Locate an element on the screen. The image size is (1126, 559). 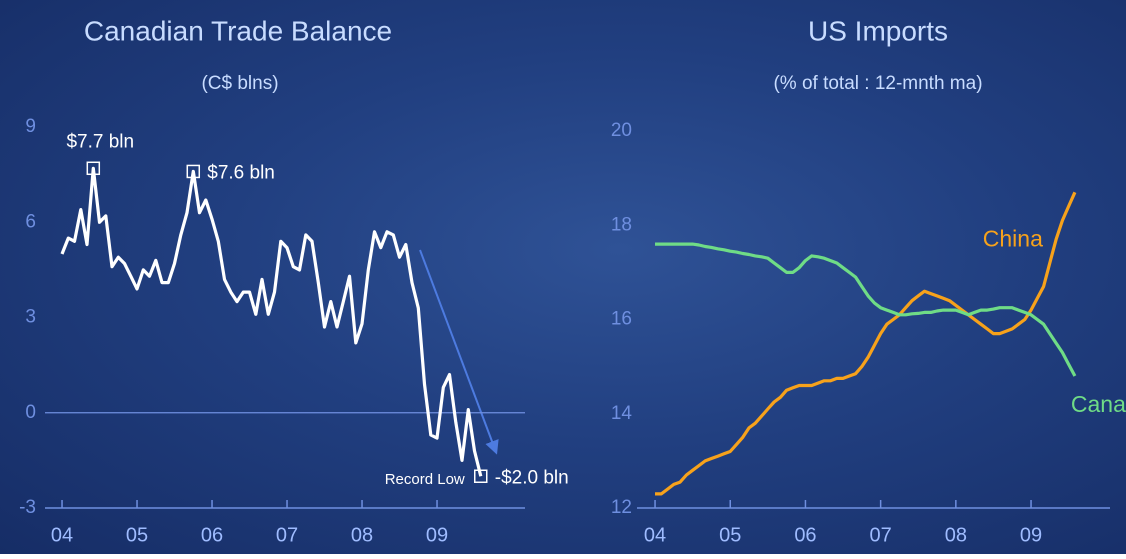
y-tick-label: 12 is located at coordinates (621, 507).